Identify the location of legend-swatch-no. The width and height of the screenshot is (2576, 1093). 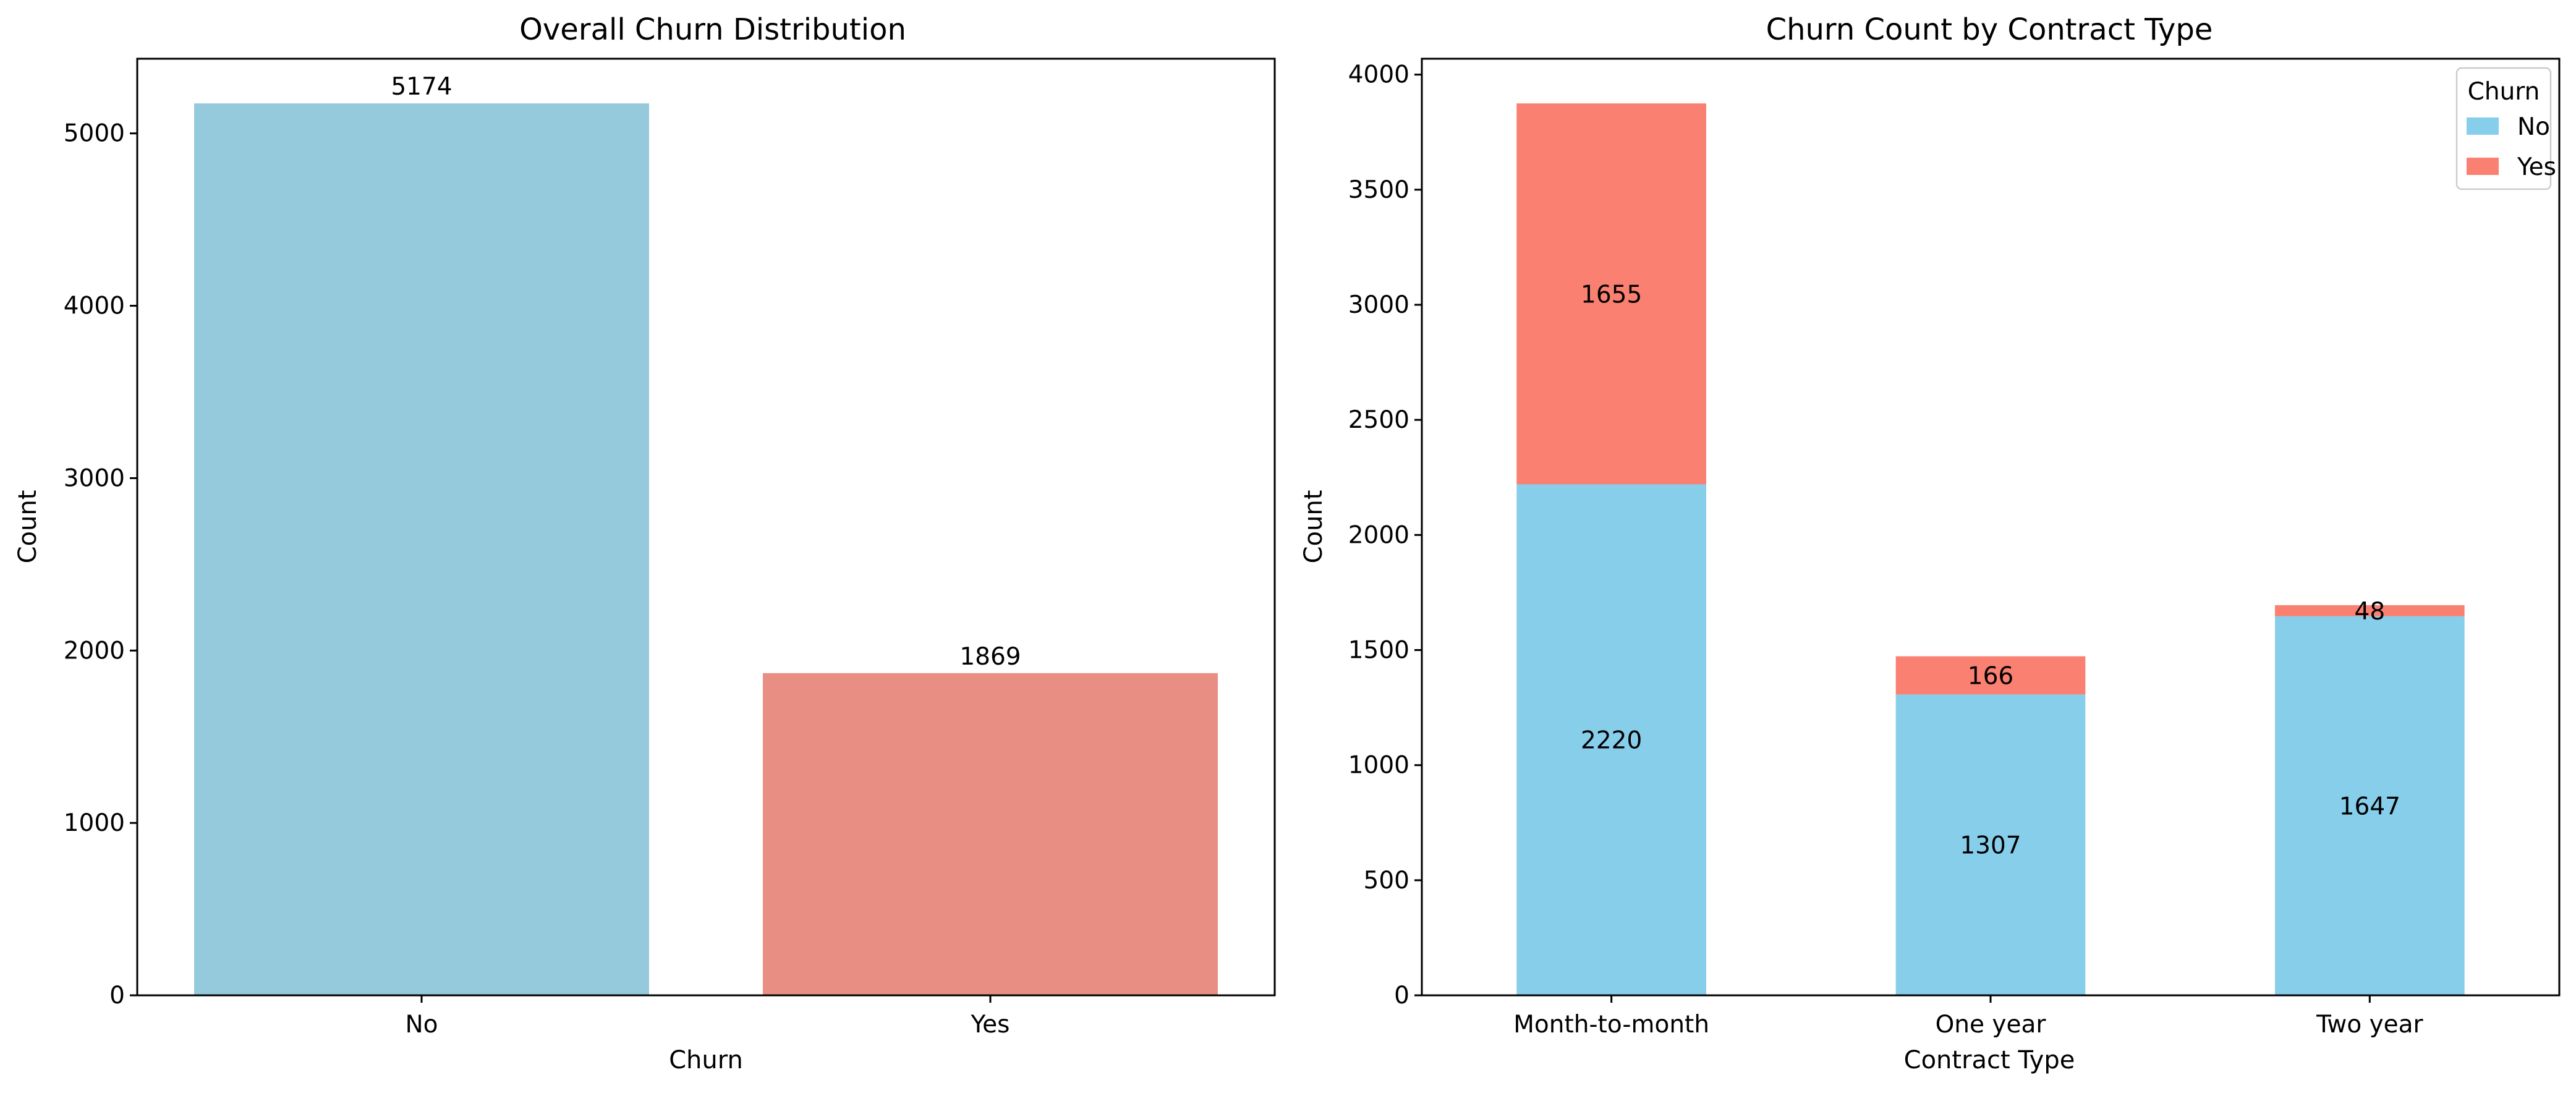
(2483, 126).